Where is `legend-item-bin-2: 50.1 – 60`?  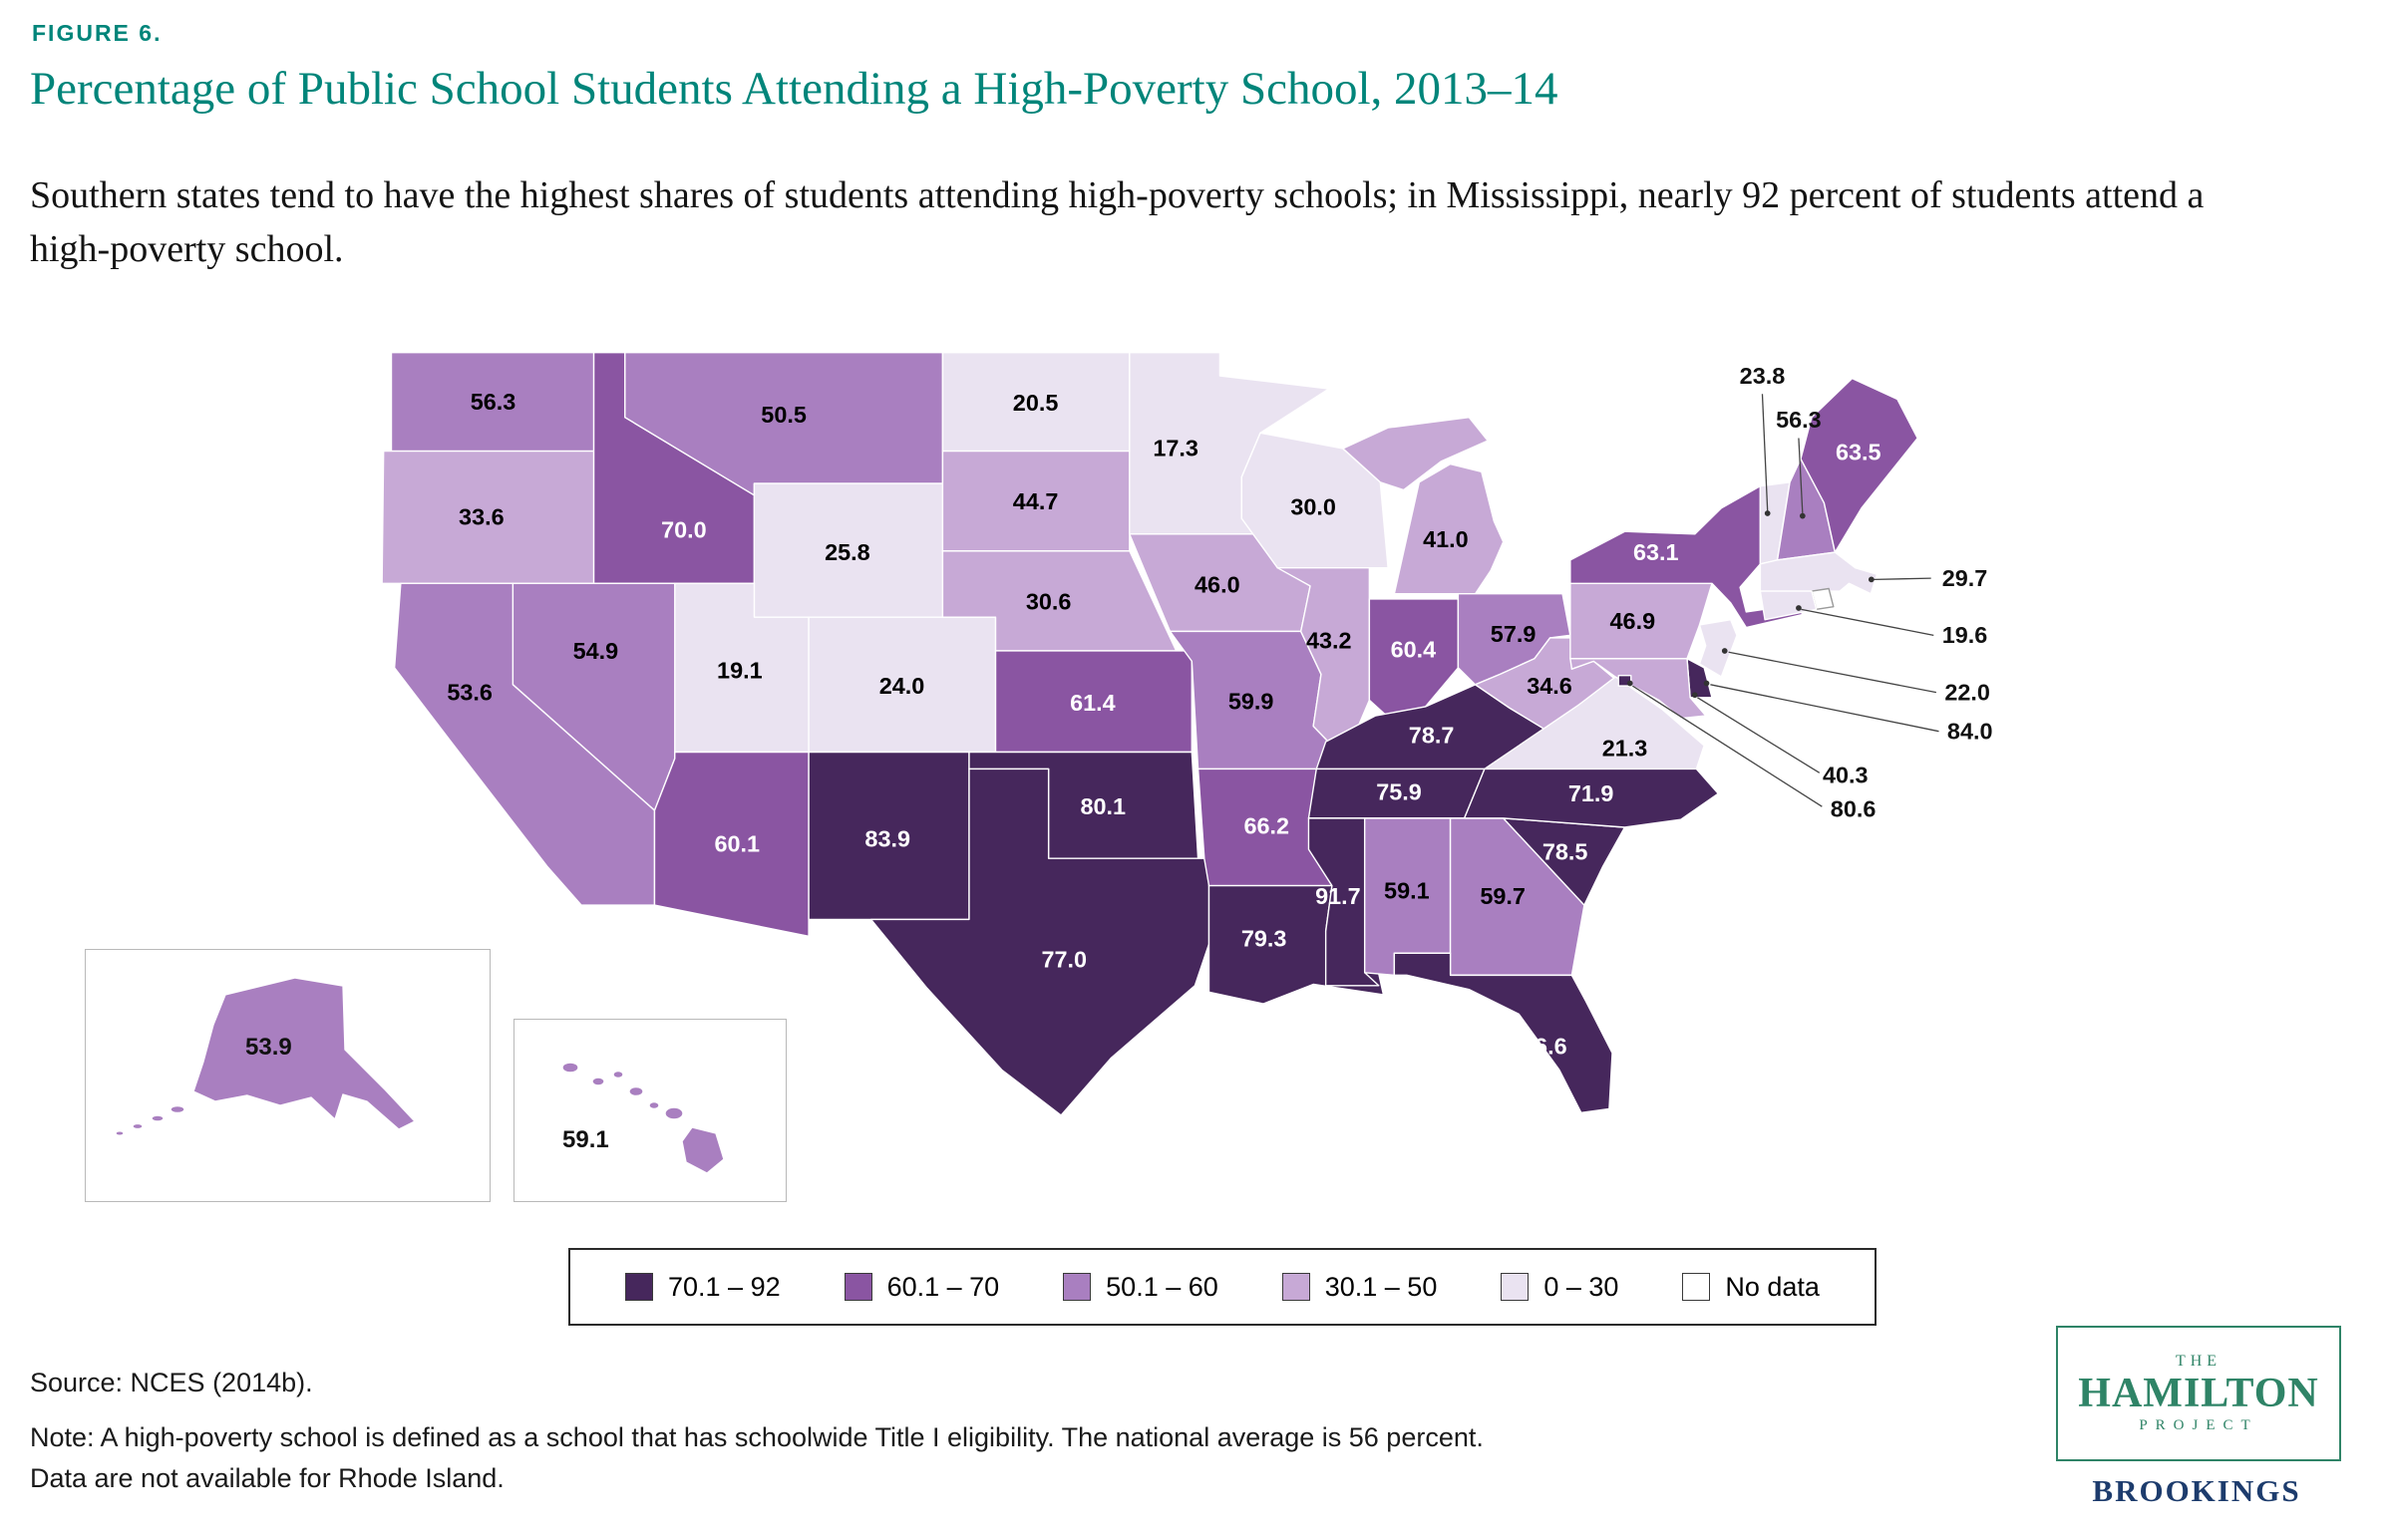
legend-item-bin-2: 50.1 – 60 is located at coordinates (1140, 1287).